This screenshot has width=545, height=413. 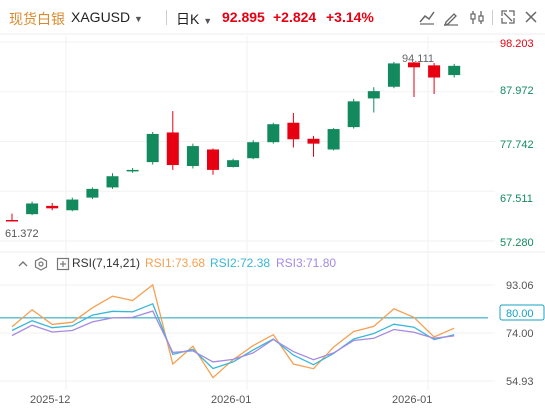 What do you see at coordinates (531, 17) in the screenshot?
I see `close-icon` at bounding box center [531, 17].